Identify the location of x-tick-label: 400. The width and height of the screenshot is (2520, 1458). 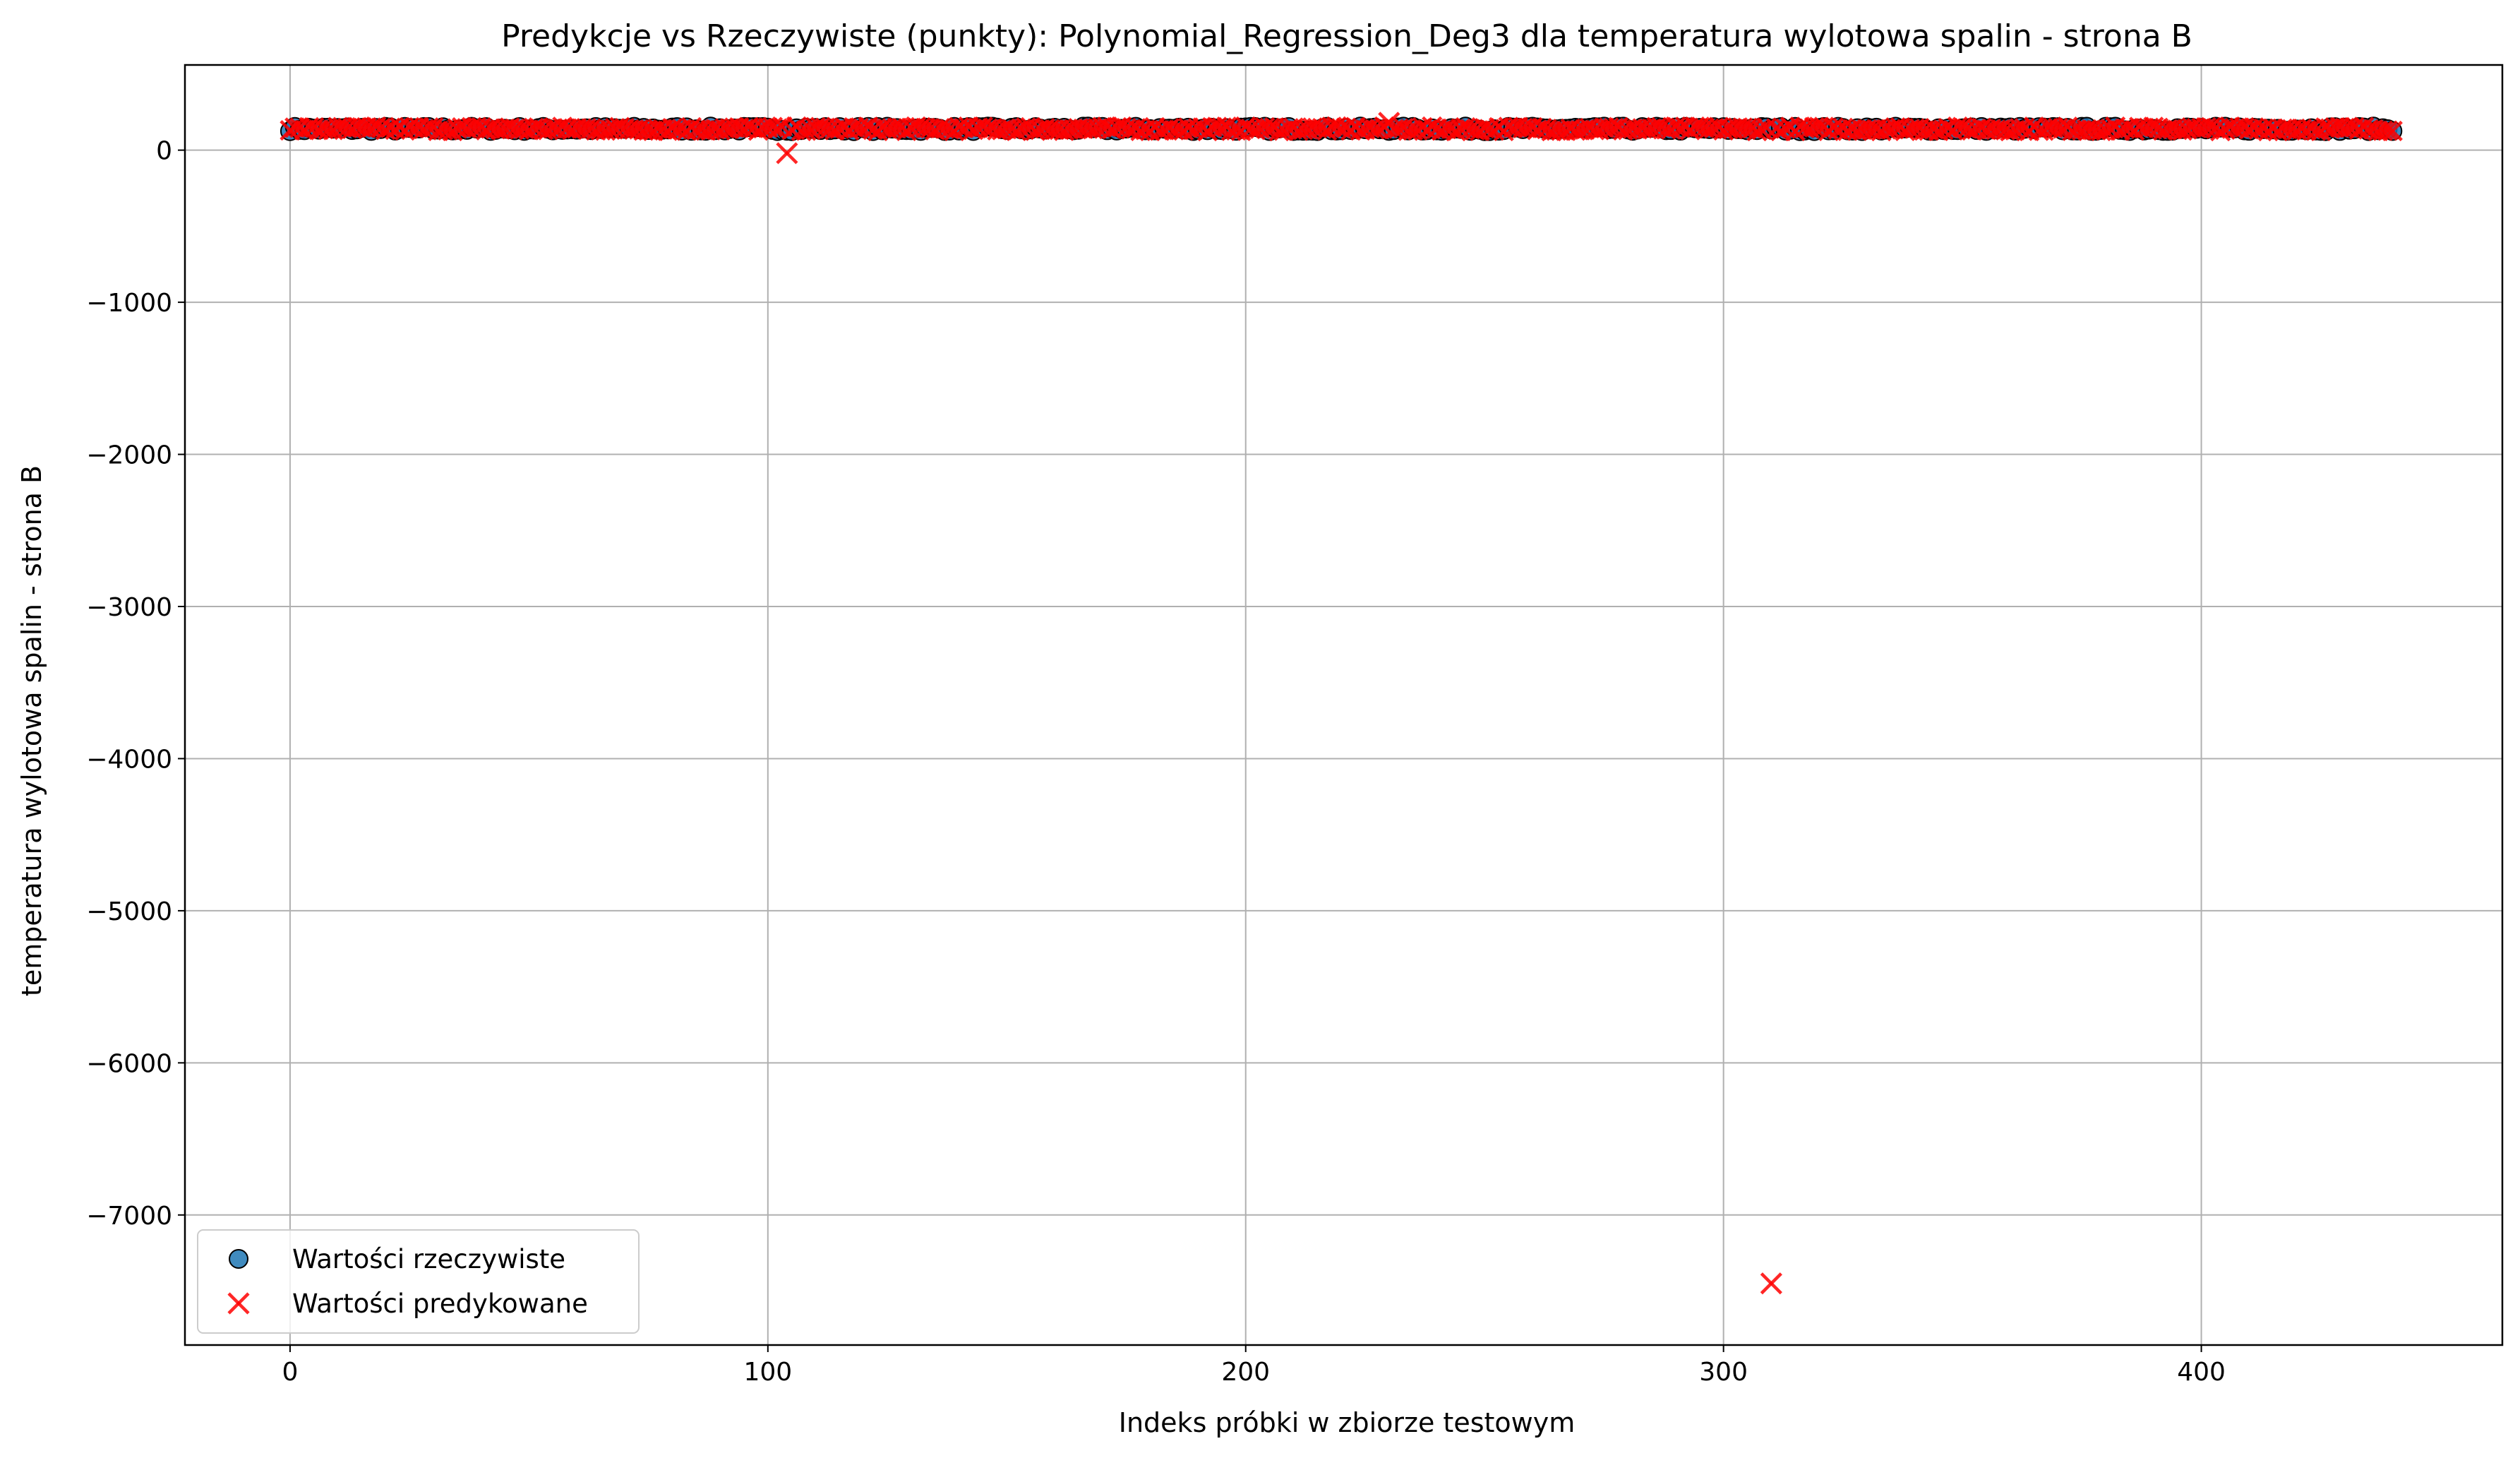
(2202, 1372).